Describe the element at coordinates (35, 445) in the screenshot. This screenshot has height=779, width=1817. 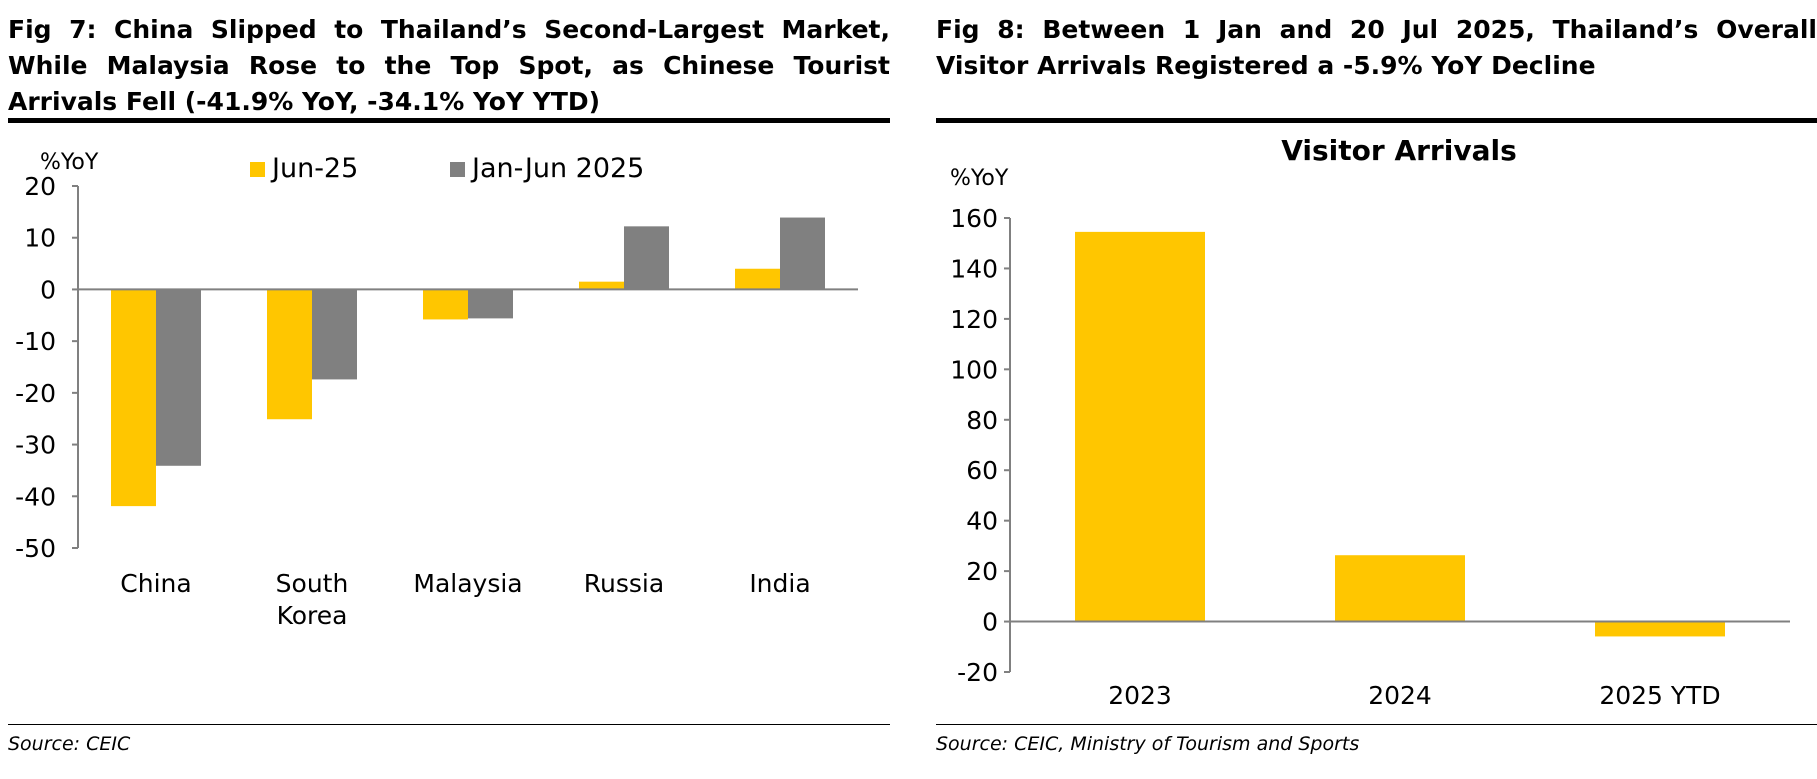
I see `y-tick-label: -30` at that location.